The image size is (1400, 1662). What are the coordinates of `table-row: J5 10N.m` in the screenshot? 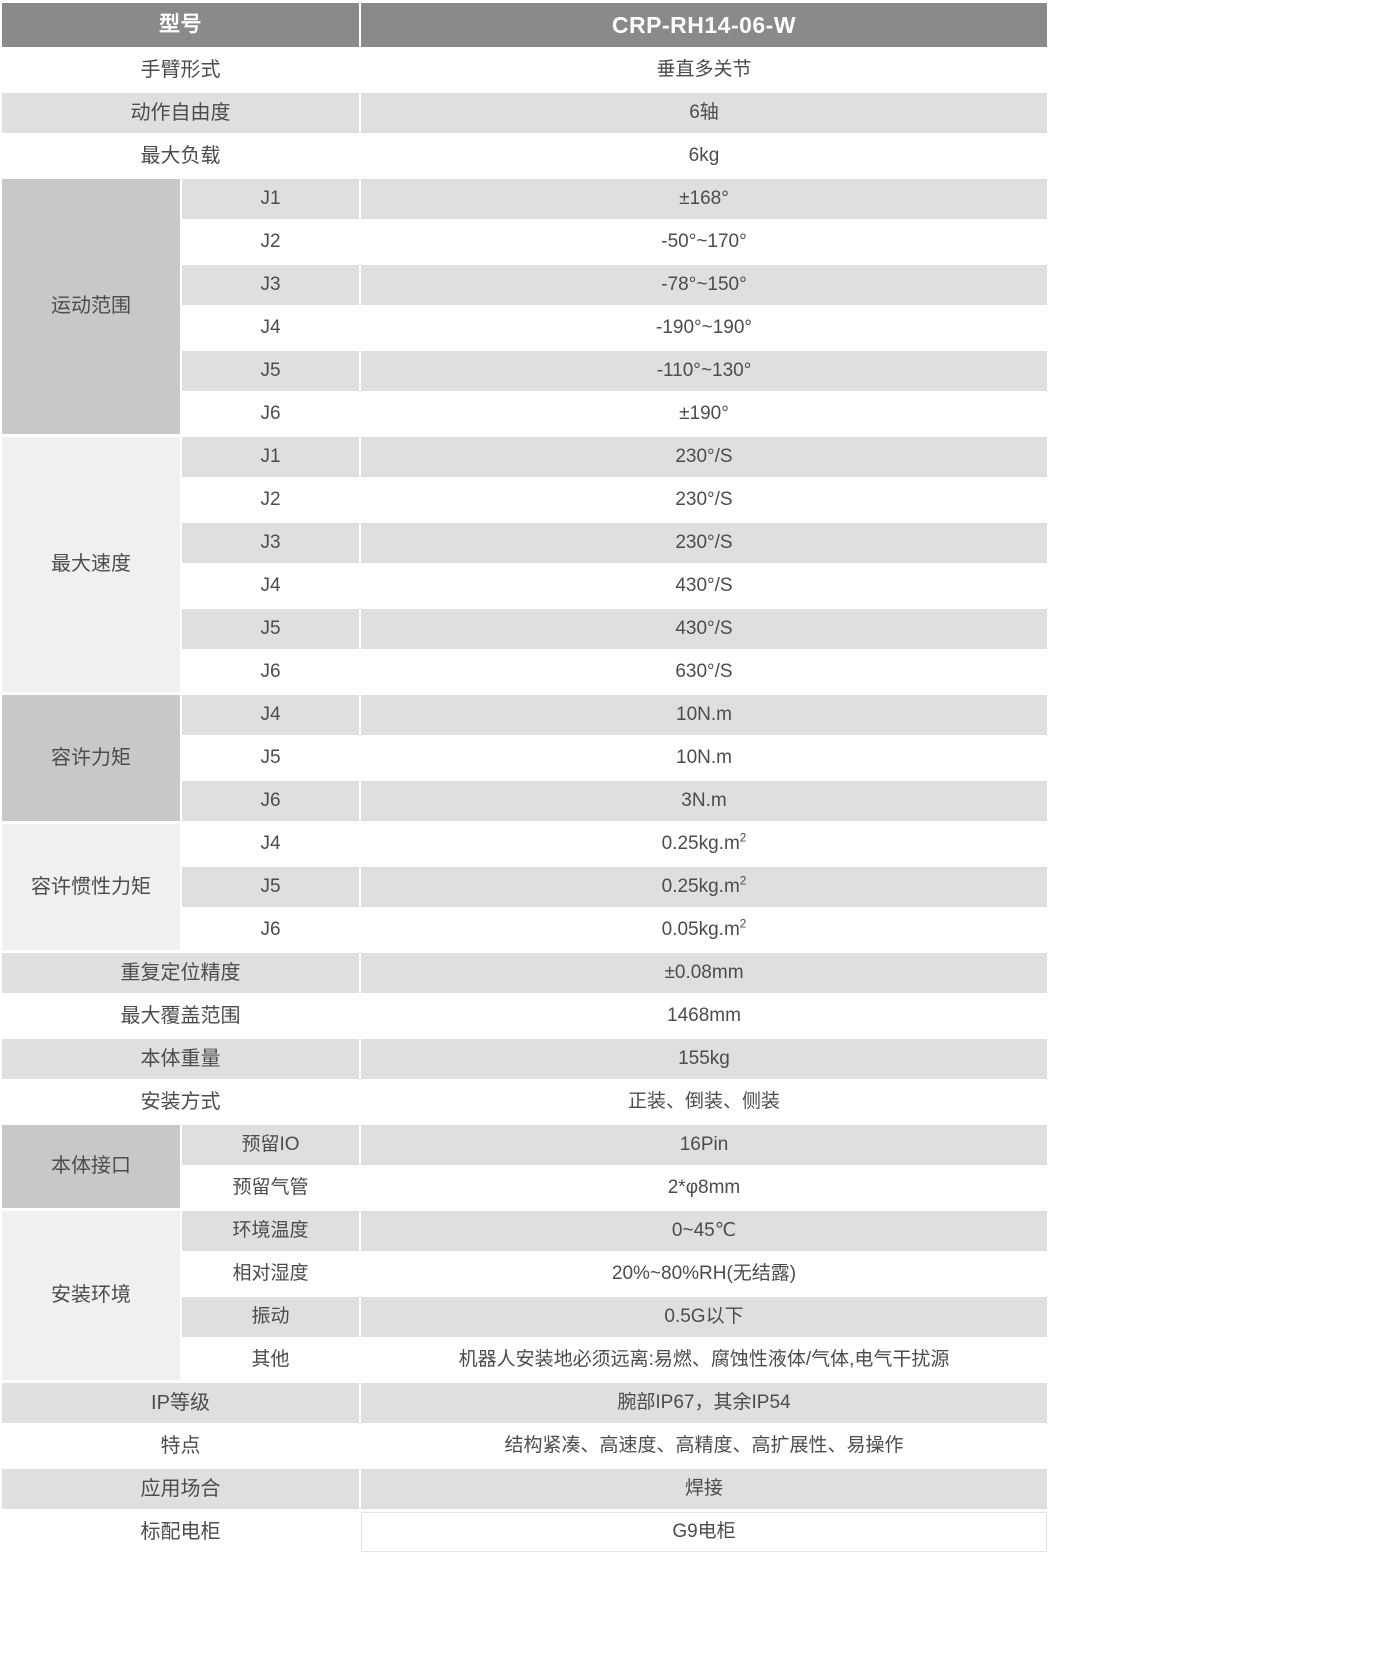 It's located at (524, 758).